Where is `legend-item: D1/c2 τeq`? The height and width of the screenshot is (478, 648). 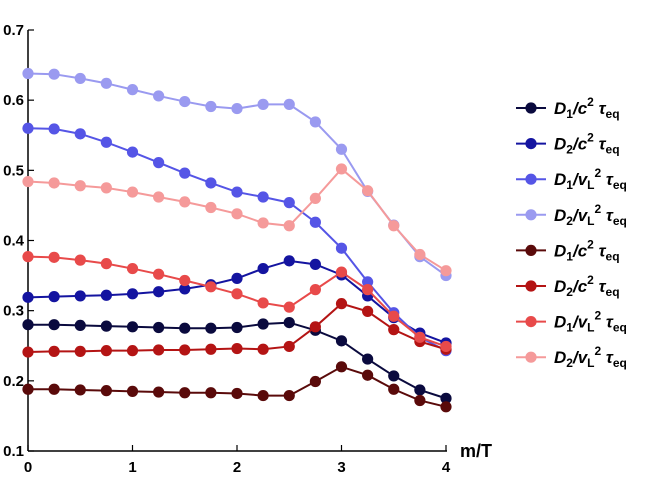 legend-item: D1/c2 τeq is located at coordinates (568, 108).